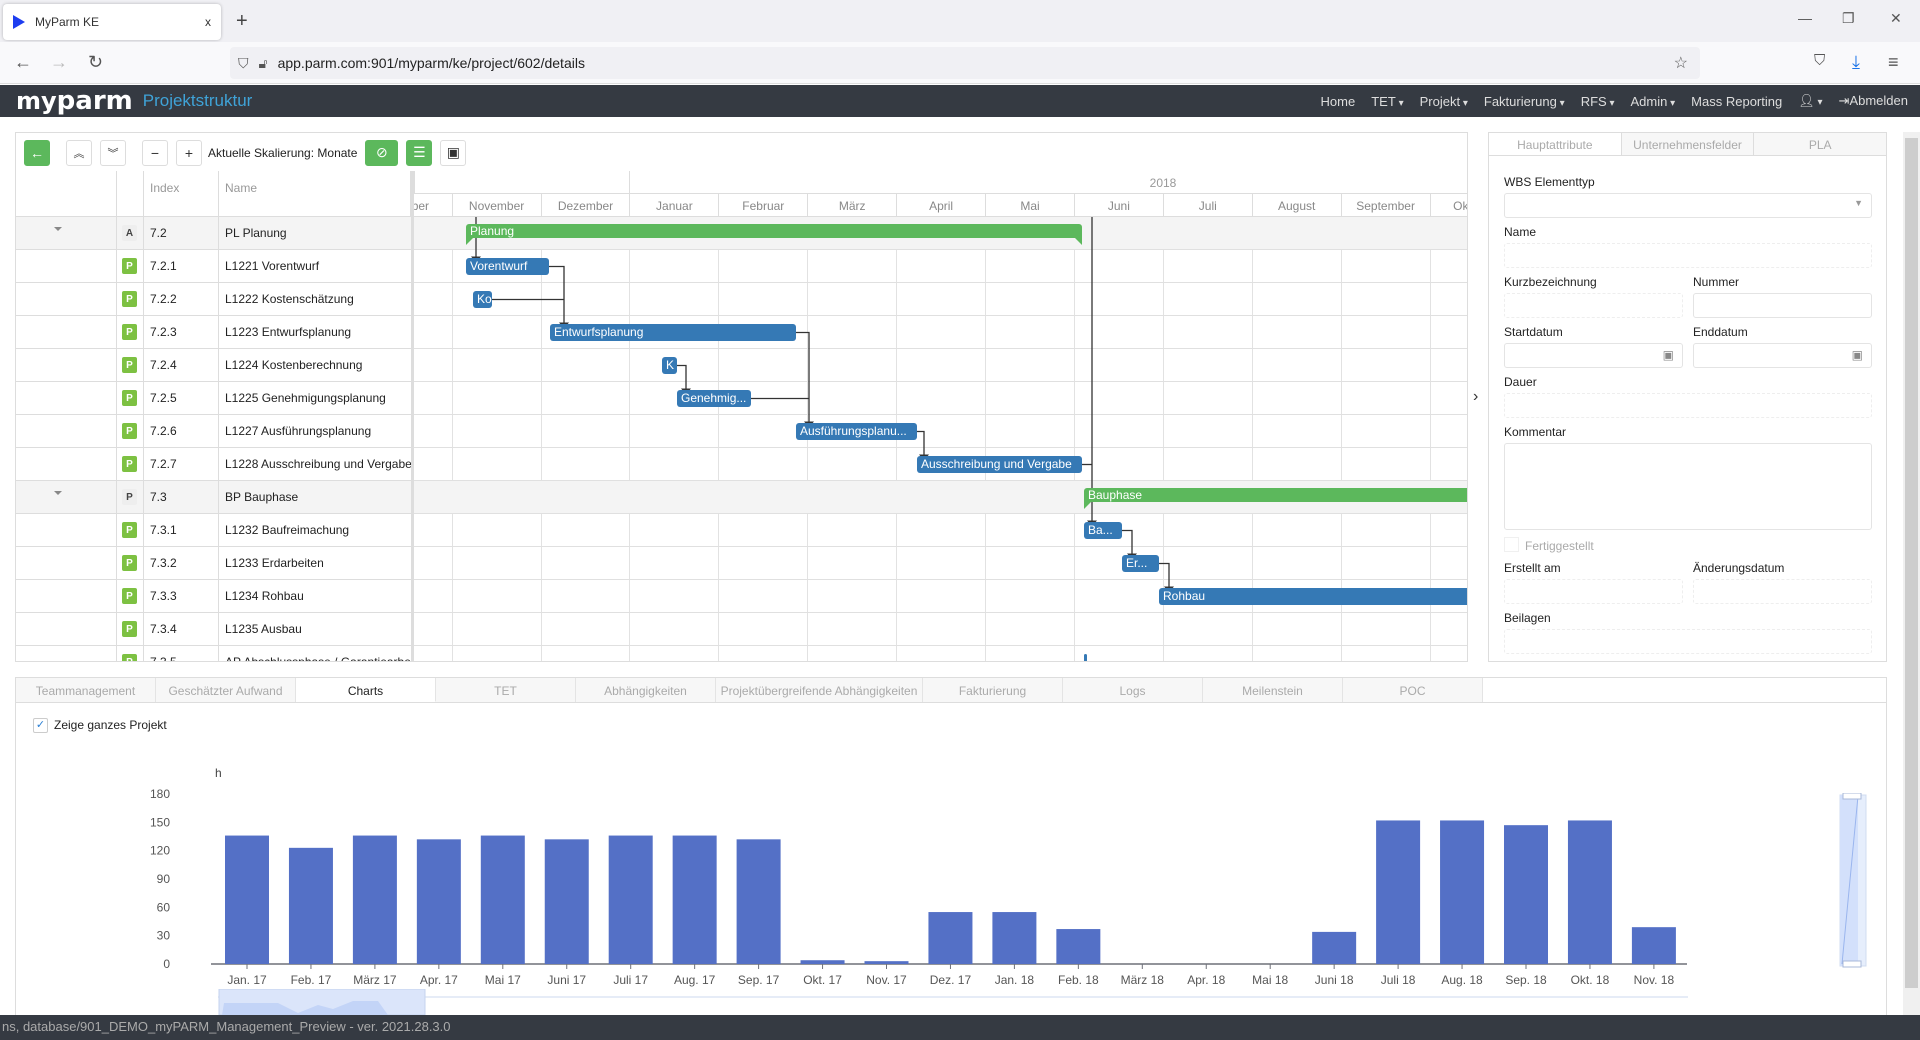 The width and height of the screenshot is (1920, 1040). I want to click on attachments-field, so click(1688, 641).